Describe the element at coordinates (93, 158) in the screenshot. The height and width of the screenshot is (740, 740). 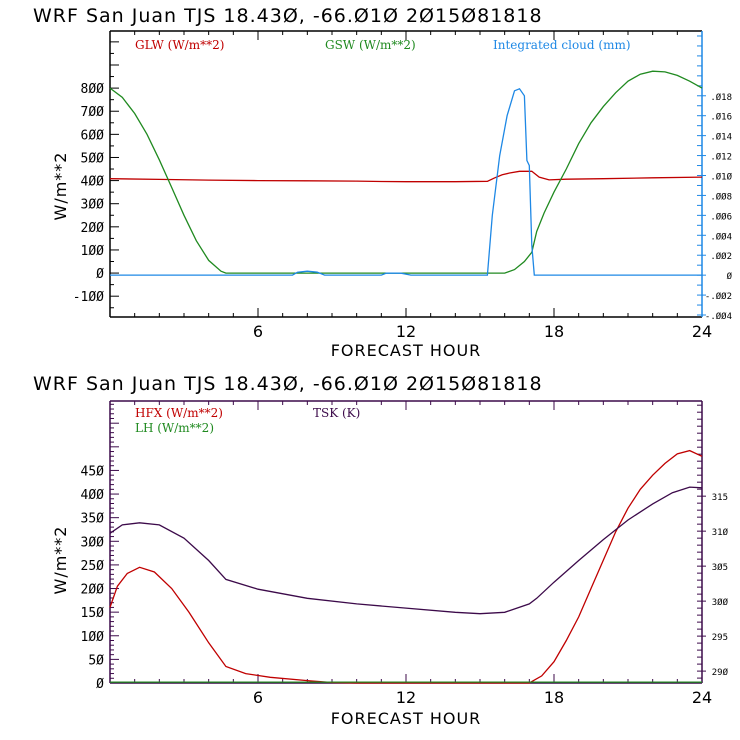
I see `y-tick-label: 5ØØ` at that location.